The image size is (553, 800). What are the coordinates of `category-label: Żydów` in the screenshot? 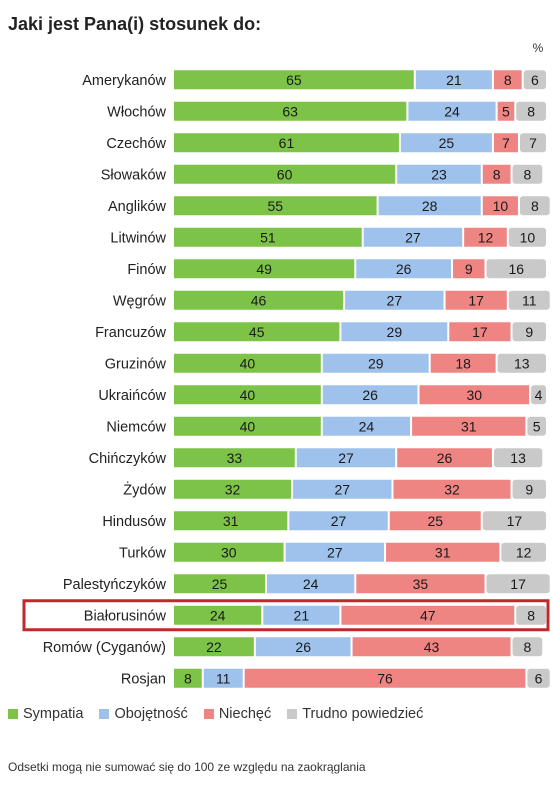 It's located at (144, 489).